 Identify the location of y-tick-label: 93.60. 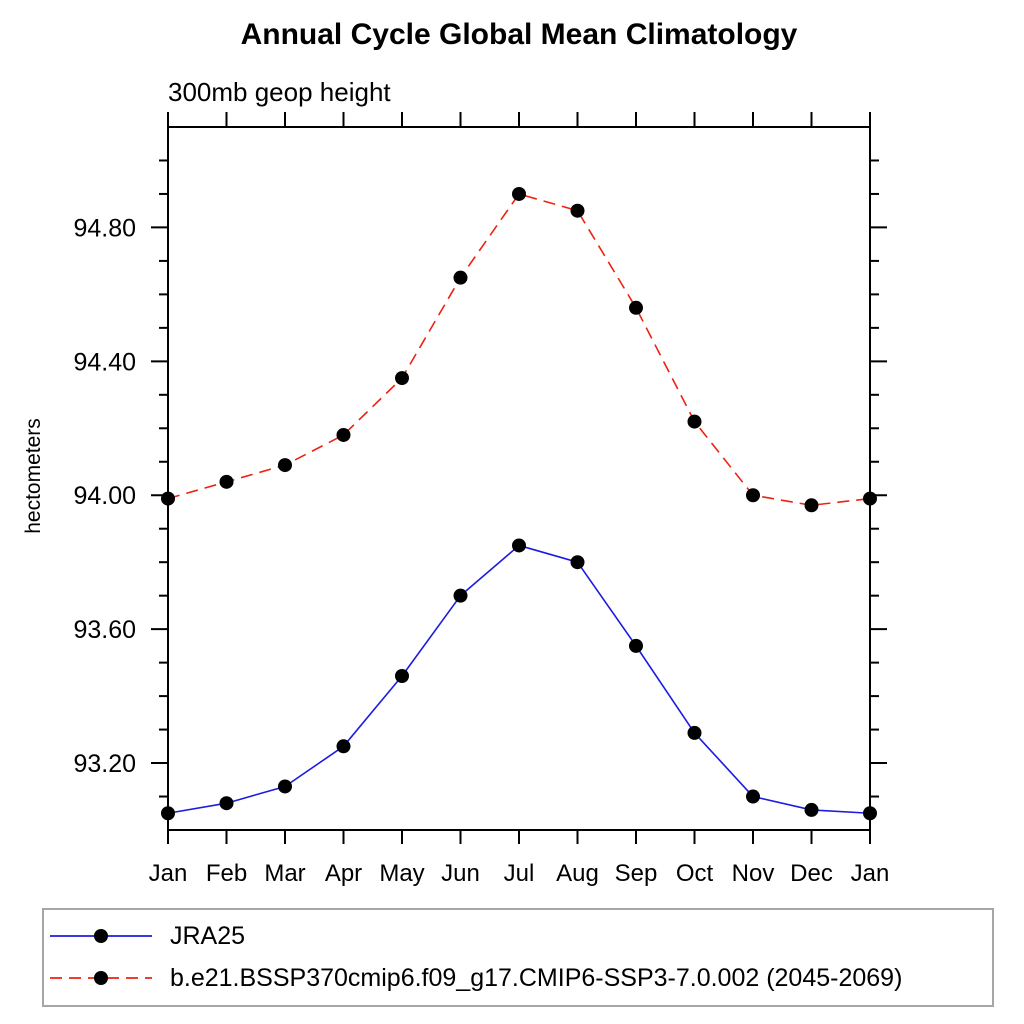
(104, 630).